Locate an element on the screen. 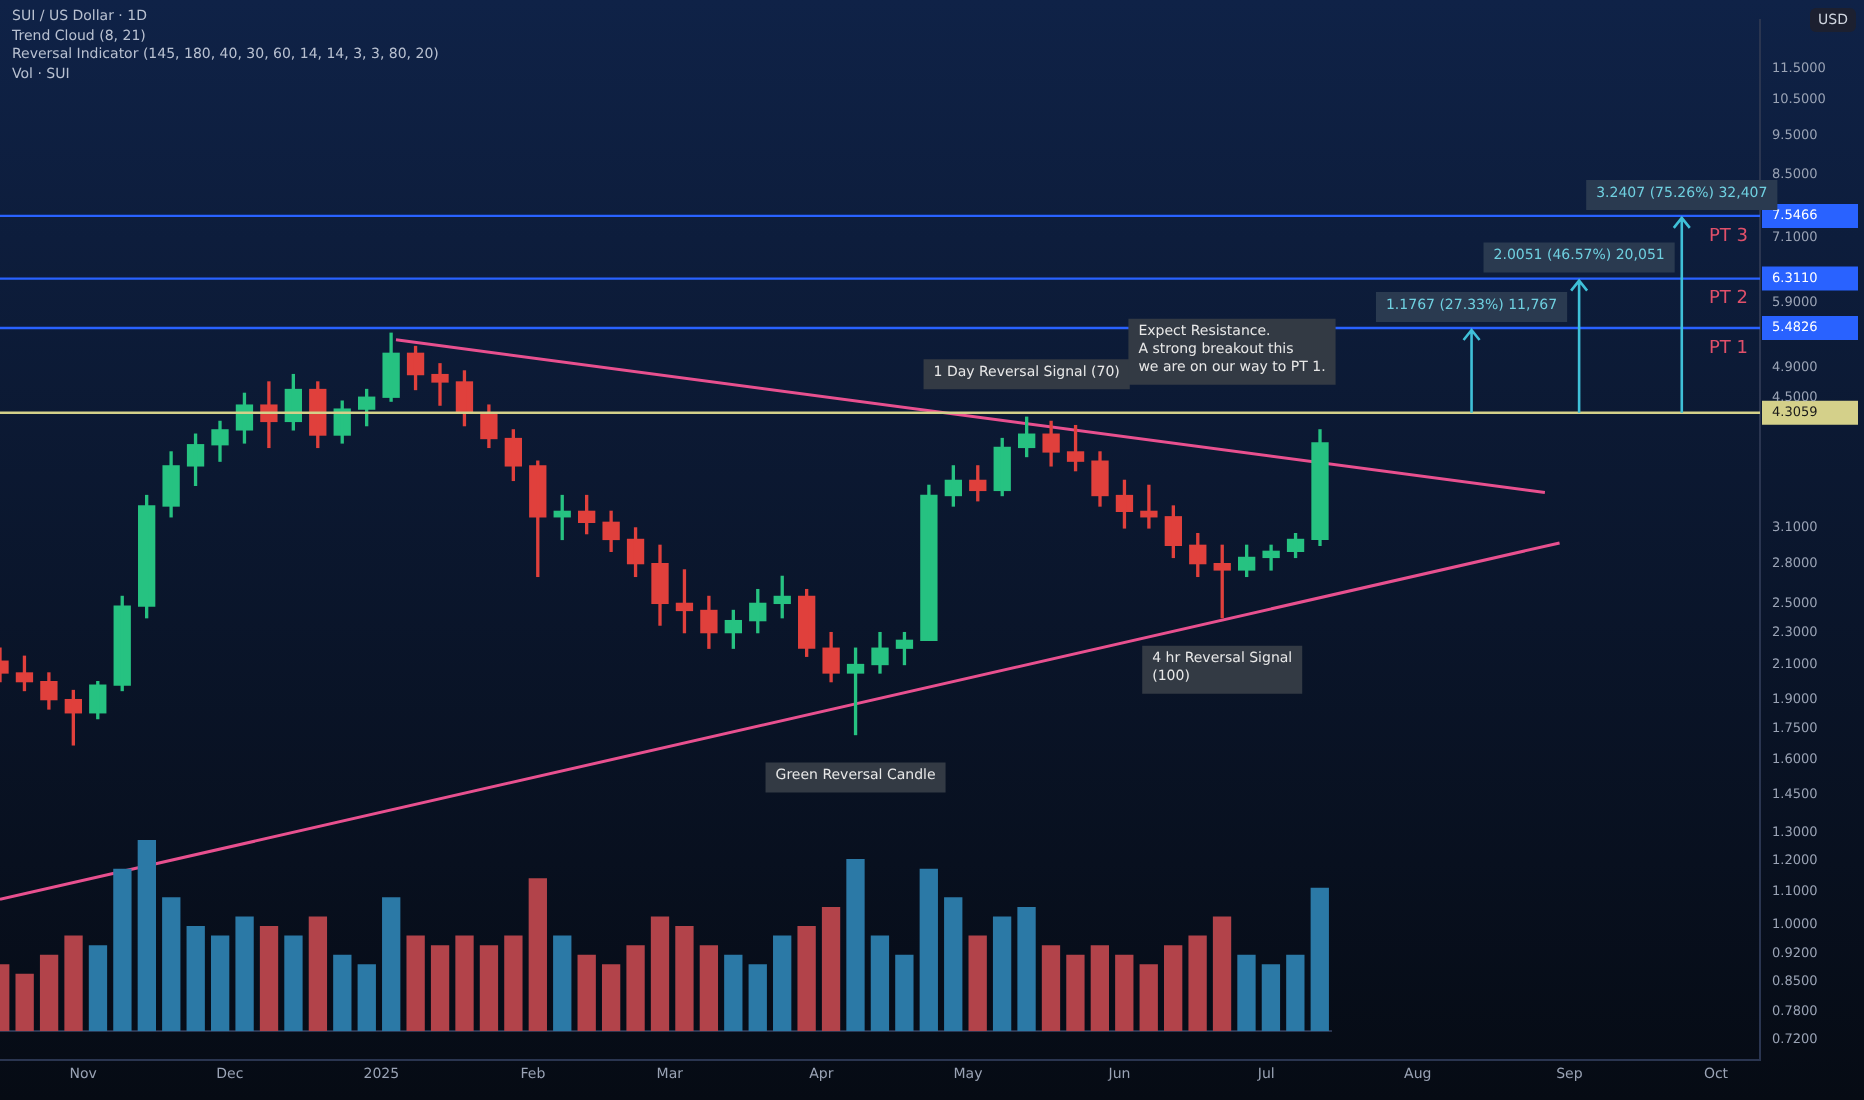 This screenshot has width=1864, height=1100. ref-line-label: PT 2 is located at coordinates (1728, 299).